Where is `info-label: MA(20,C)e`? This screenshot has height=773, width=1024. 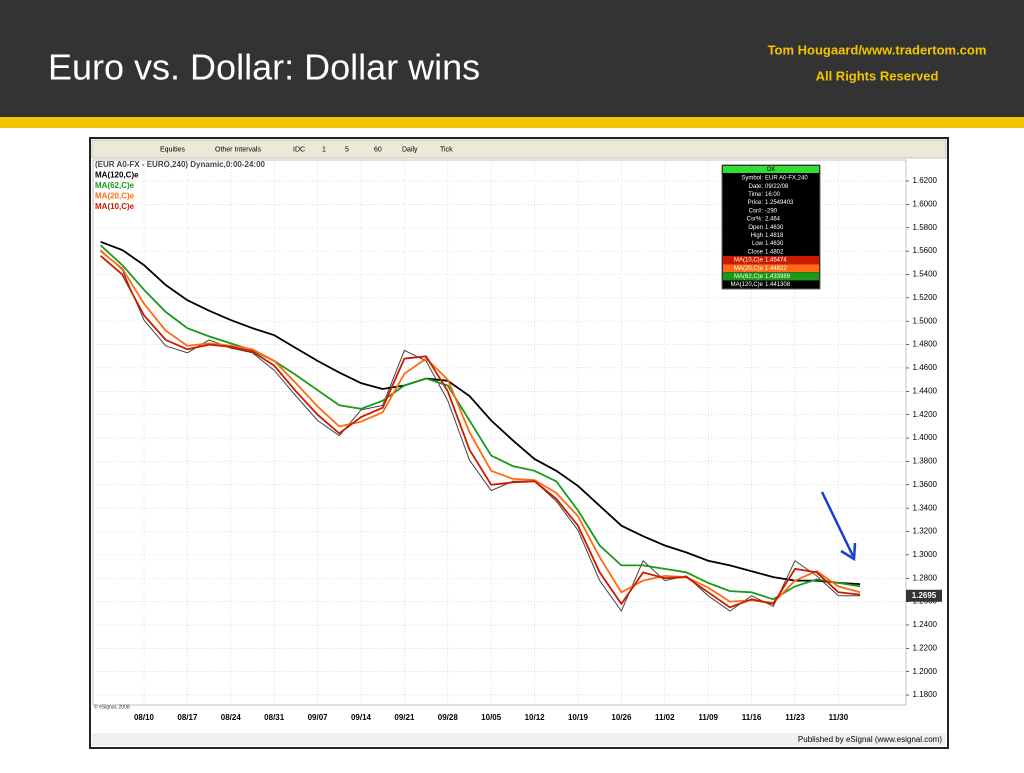 info-label: MA(20,C)e is located at coordinates (749, 269).